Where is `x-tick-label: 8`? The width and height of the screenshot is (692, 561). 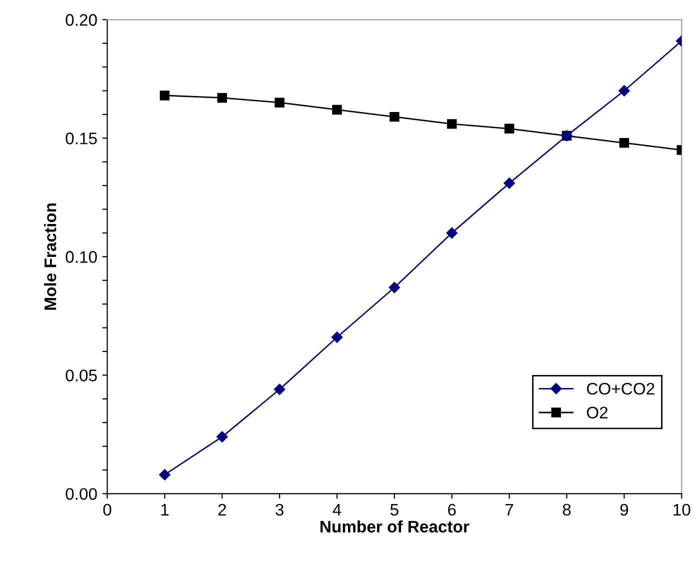 x-tick-label: 8 is located at coordinates (566, 510).